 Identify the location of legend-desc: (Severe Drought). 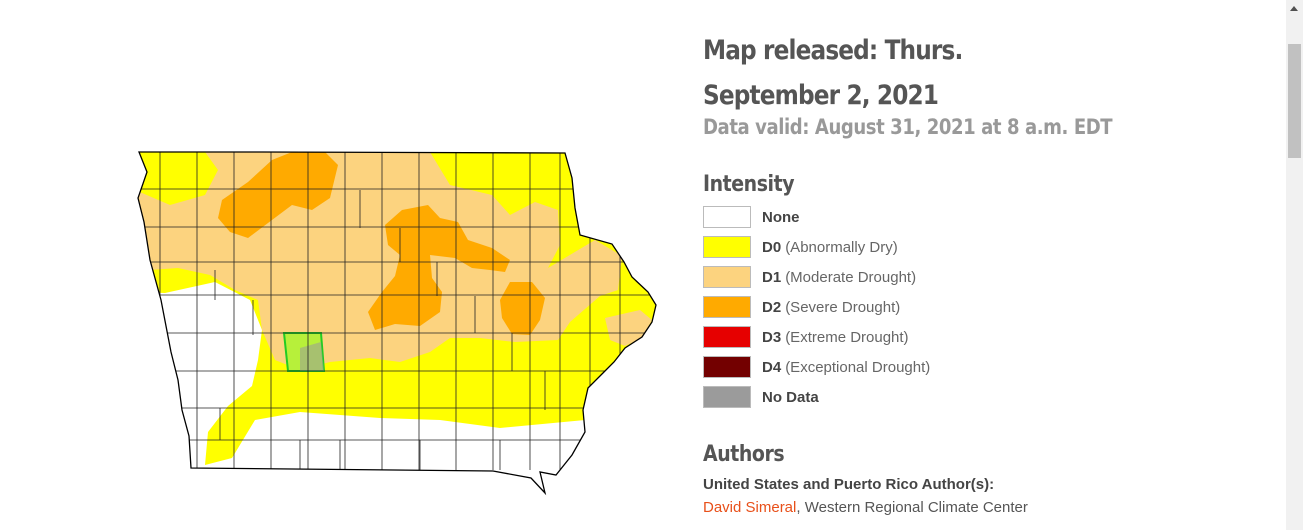
(843, 307).